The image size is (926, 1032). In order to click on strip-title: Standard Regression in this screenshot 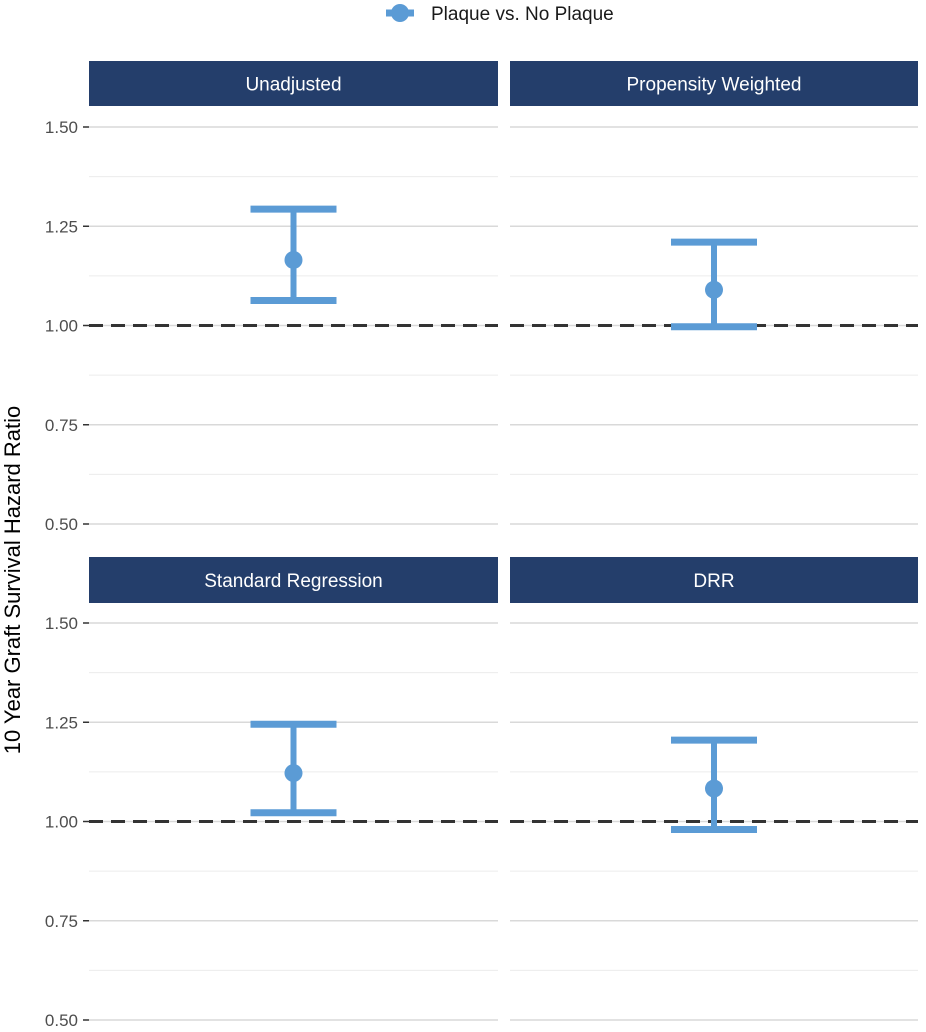, I will do `click(293, 581)`.